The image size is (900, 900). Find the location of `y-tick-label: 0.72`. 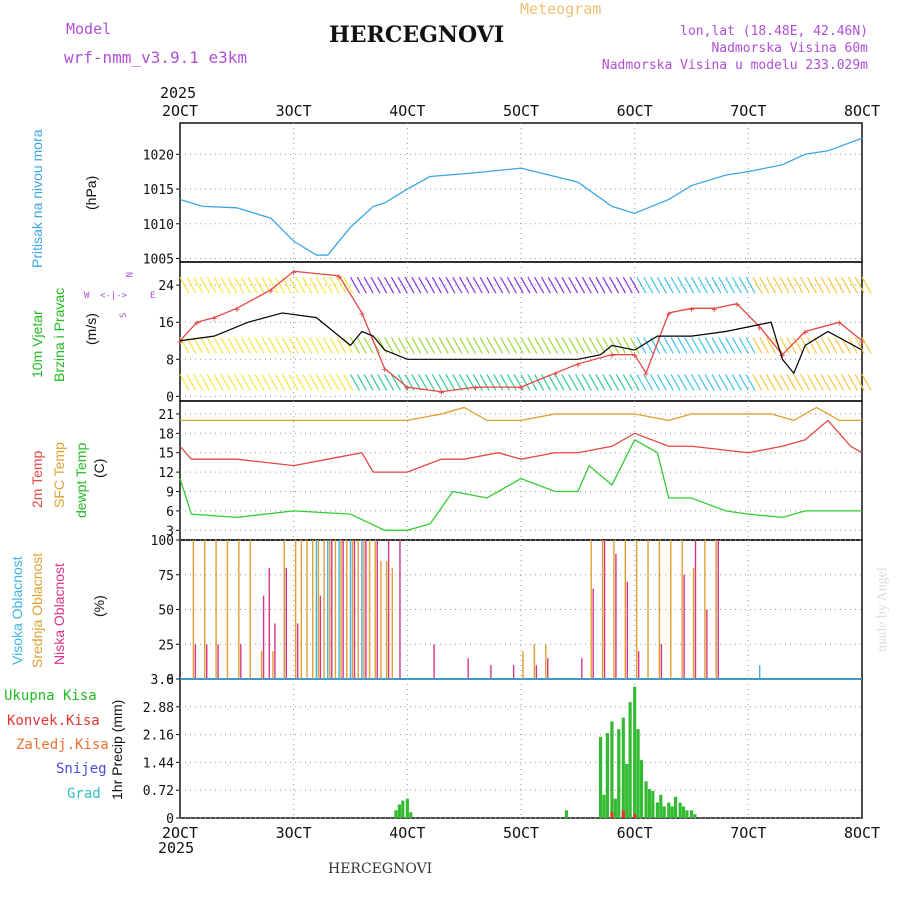

y-tick-label: 0.72 is located at coordinates (158, 791).